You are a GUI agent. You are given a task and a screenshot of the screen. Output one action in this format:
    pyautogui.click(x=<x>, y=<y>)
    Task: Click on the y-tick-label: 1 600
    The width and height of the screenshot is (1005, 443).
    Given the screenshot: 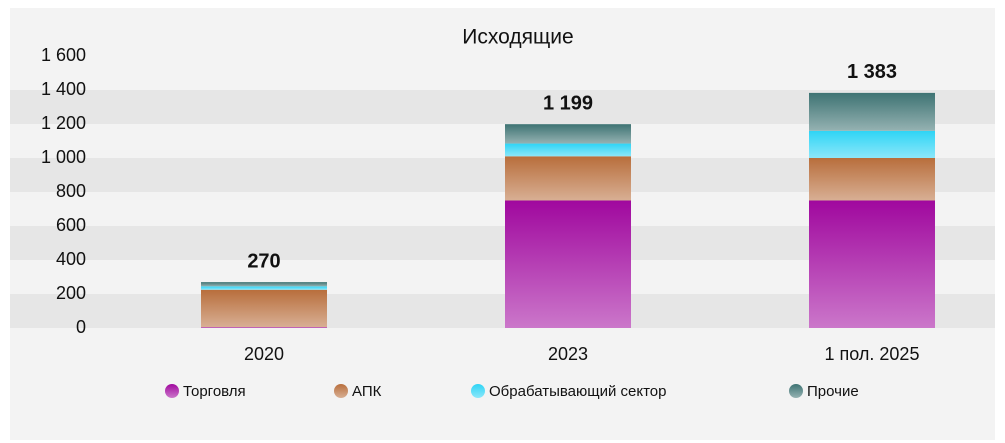 What is the action you would take?
    pyautogui.click(x=63, y=55)
    